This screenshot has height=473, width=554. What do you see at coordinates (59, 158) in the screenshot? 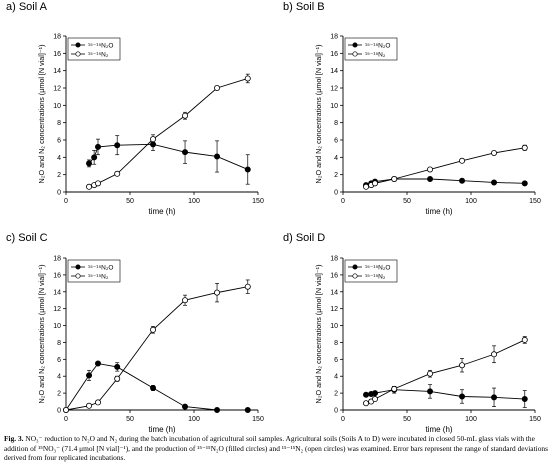
I see `y-tick-label: 4` at bounding box center [59, 158].